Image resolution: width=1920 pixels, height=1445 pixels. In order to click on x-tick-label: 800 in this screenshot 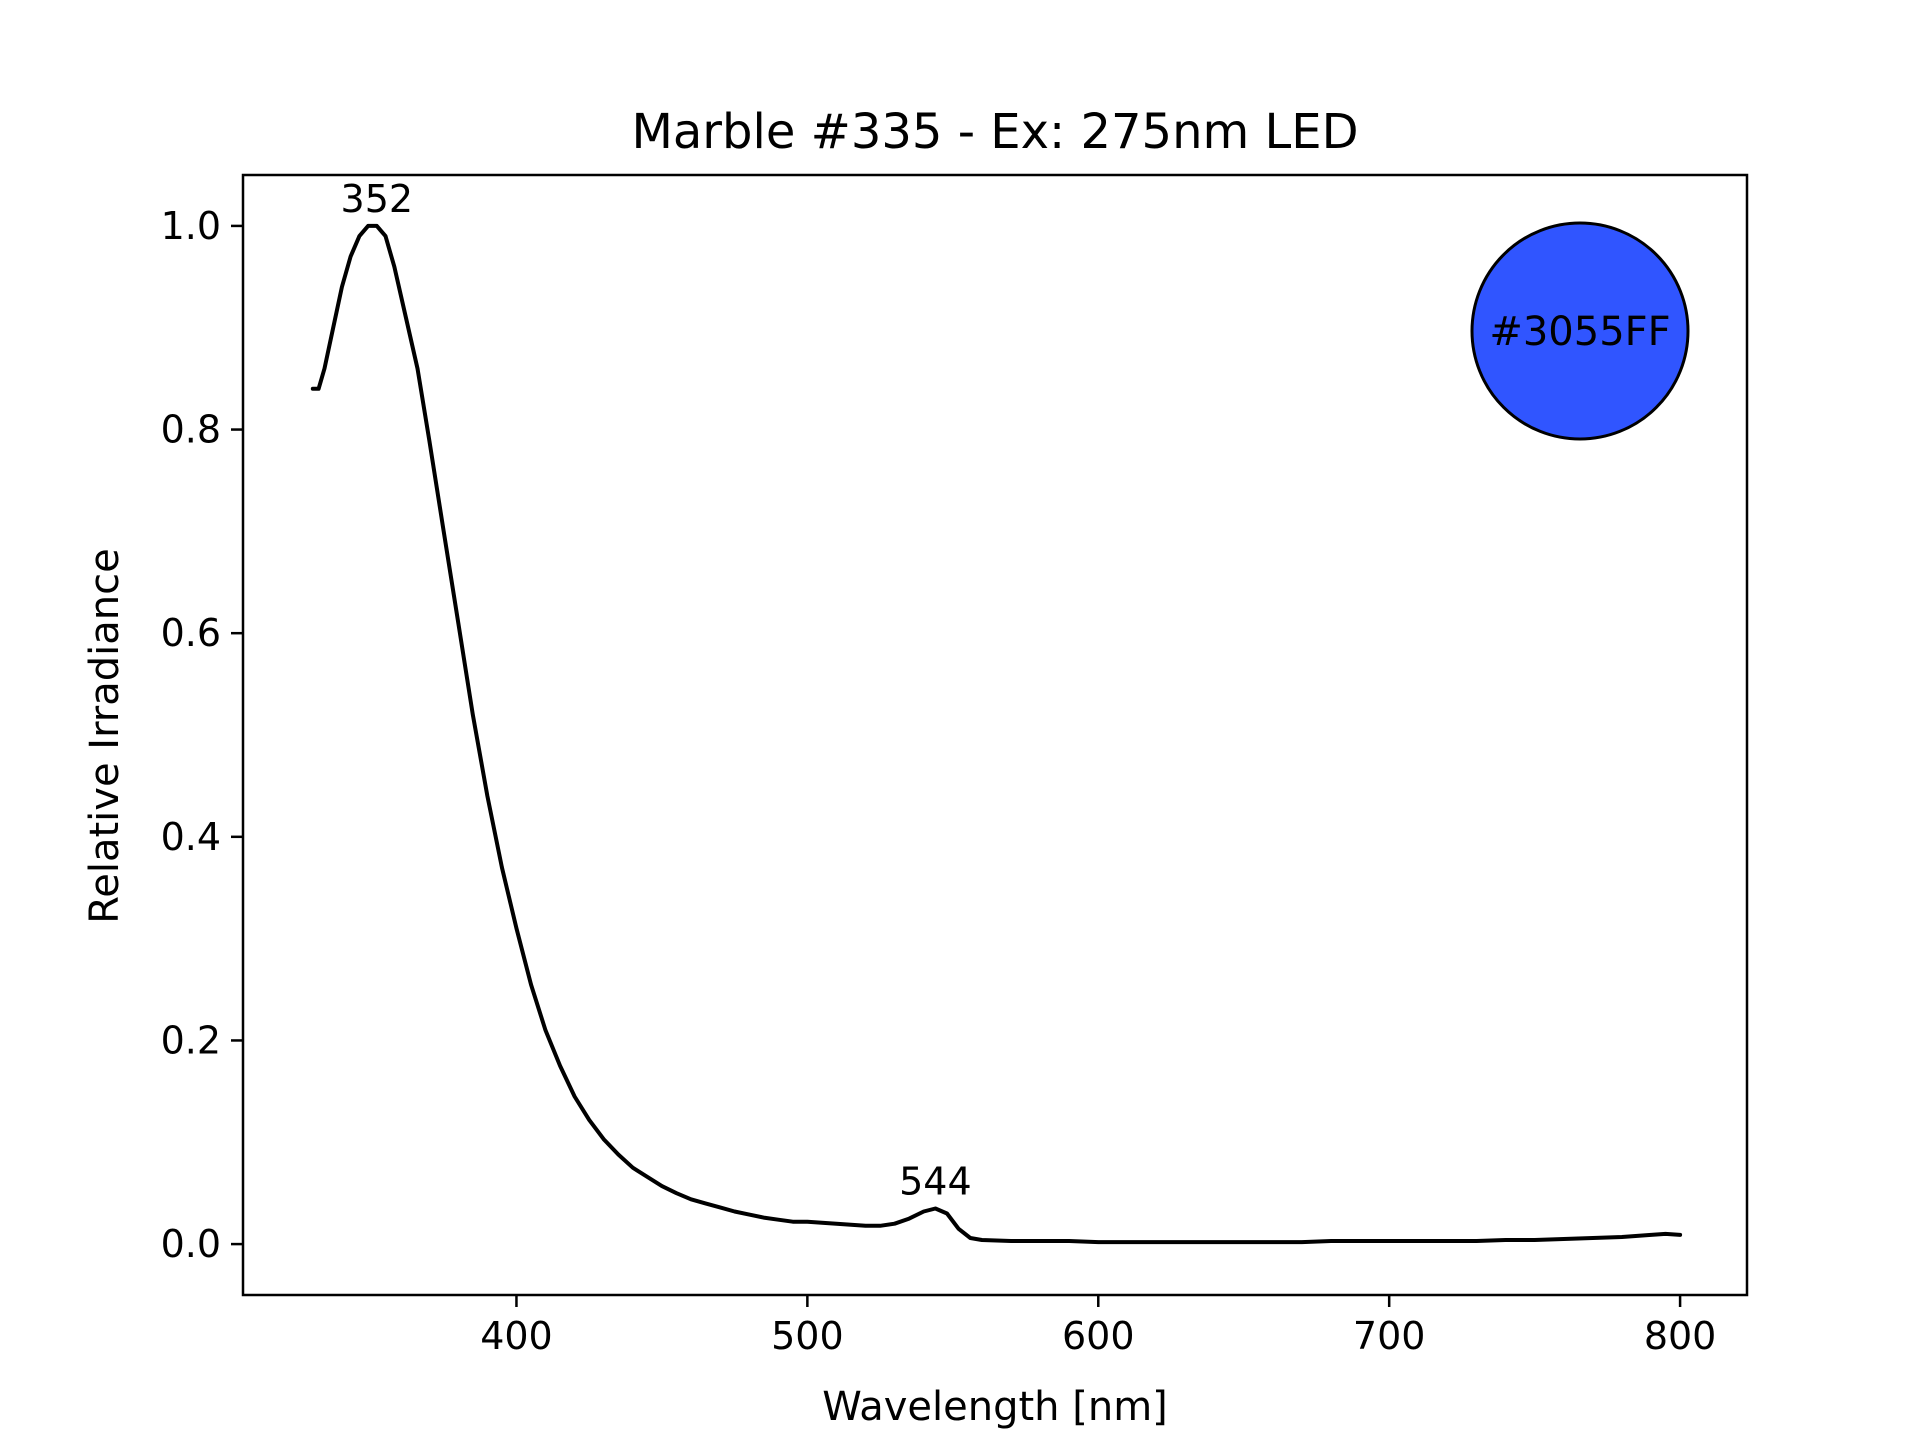, I will do `click(1680, 1336)`.